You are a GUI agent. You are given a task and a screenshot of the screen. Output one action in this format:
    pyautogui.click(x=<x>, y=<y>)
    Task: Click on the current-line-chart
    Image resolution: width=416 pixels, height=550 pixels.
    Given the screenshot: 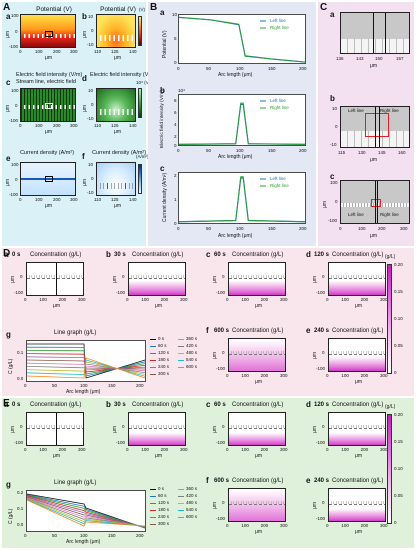 What is the action you would take?
    pyautogui.click(x=242, y=198)
    